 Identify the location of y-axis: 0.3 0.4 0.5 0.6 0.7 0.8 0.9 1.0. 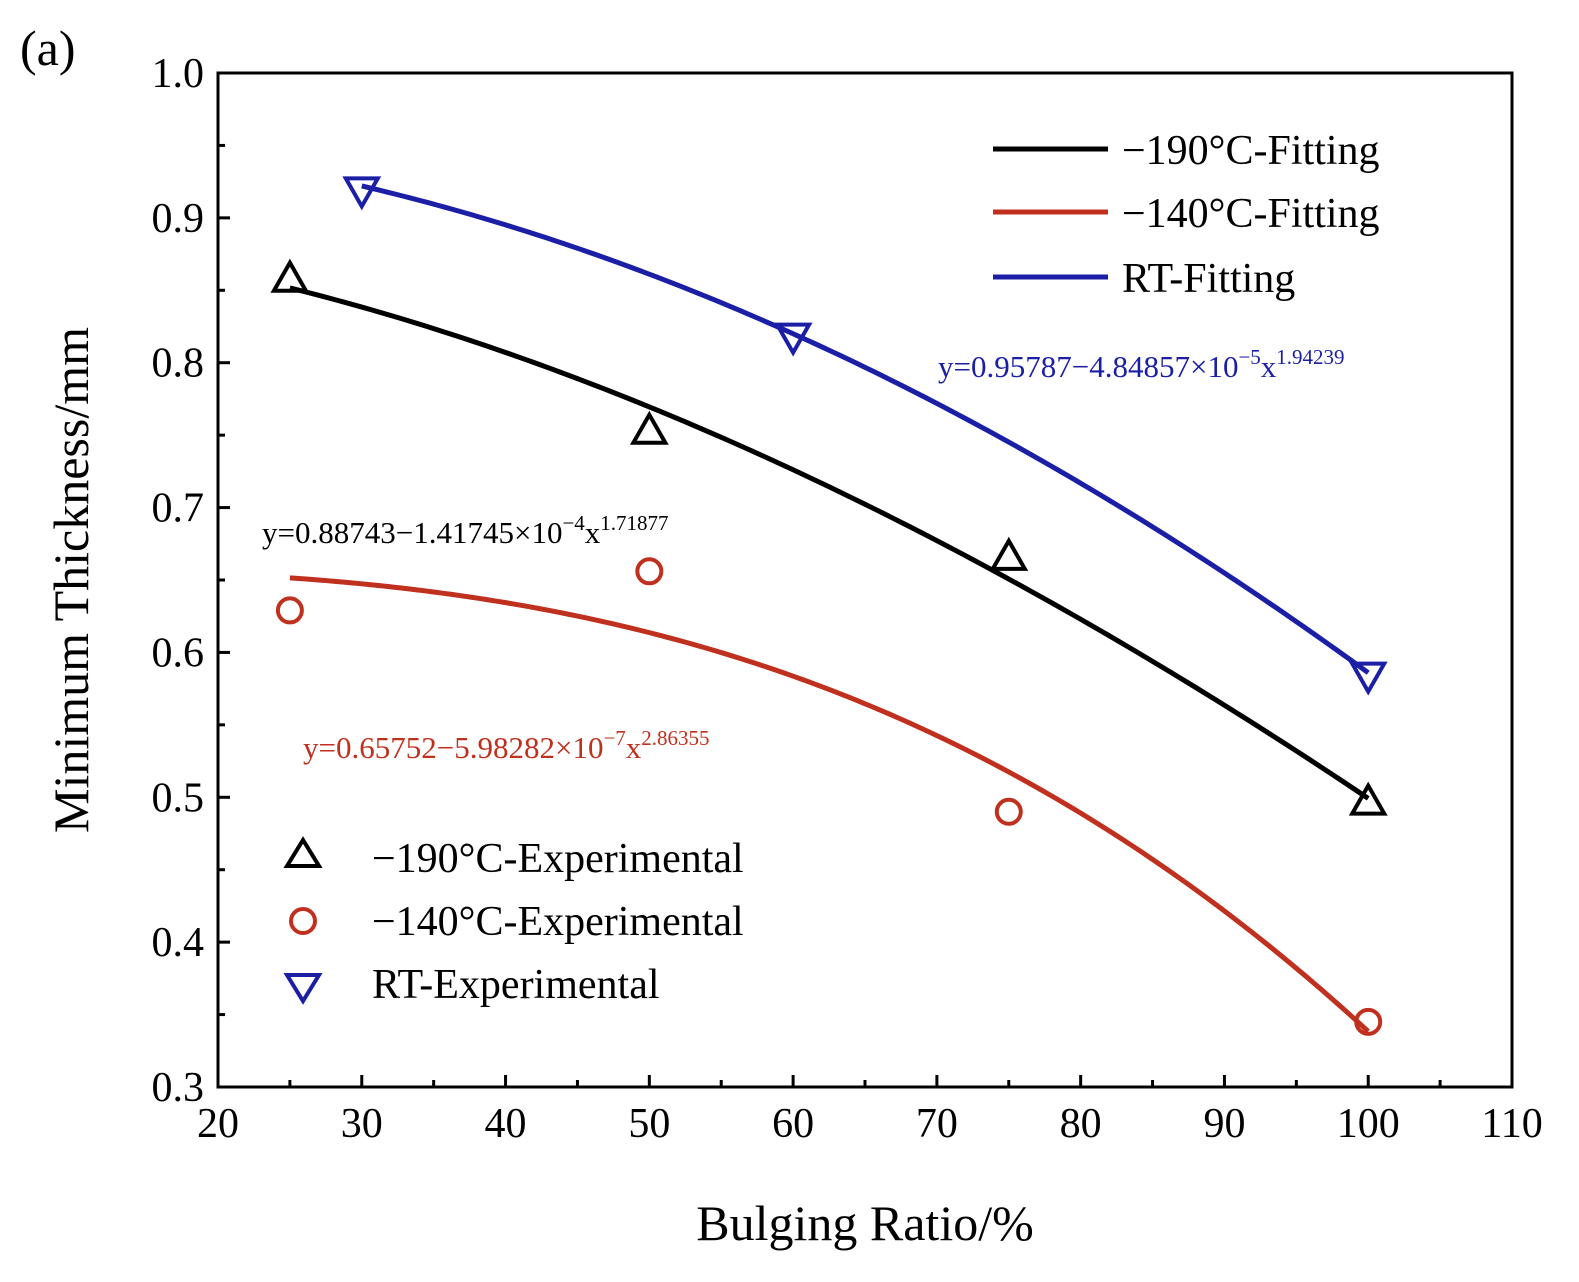
(191, 581).